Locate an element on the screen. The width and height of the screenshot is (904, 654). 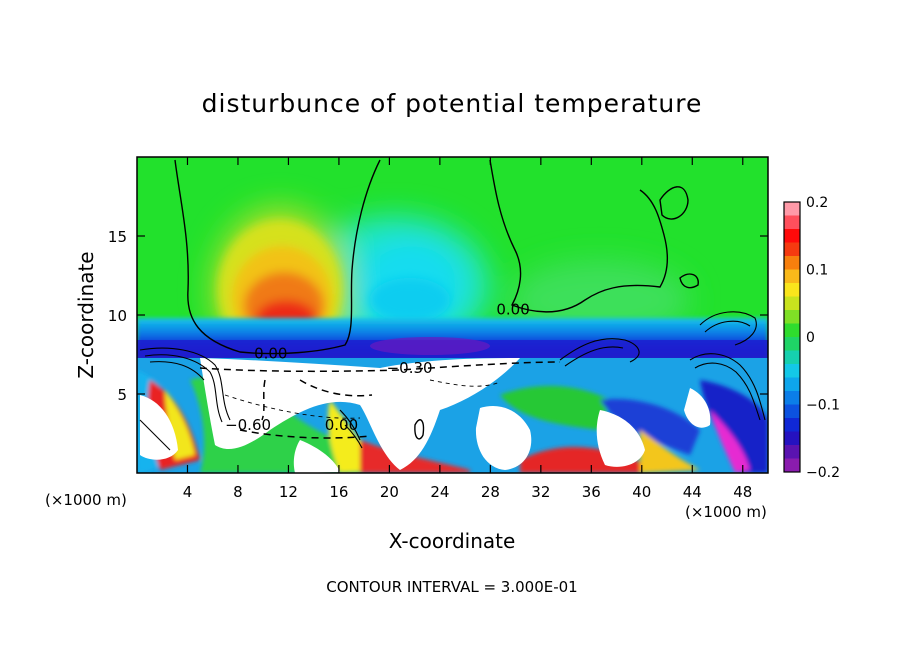
x-tick-label: 8 is located at coordinates (238, 492).